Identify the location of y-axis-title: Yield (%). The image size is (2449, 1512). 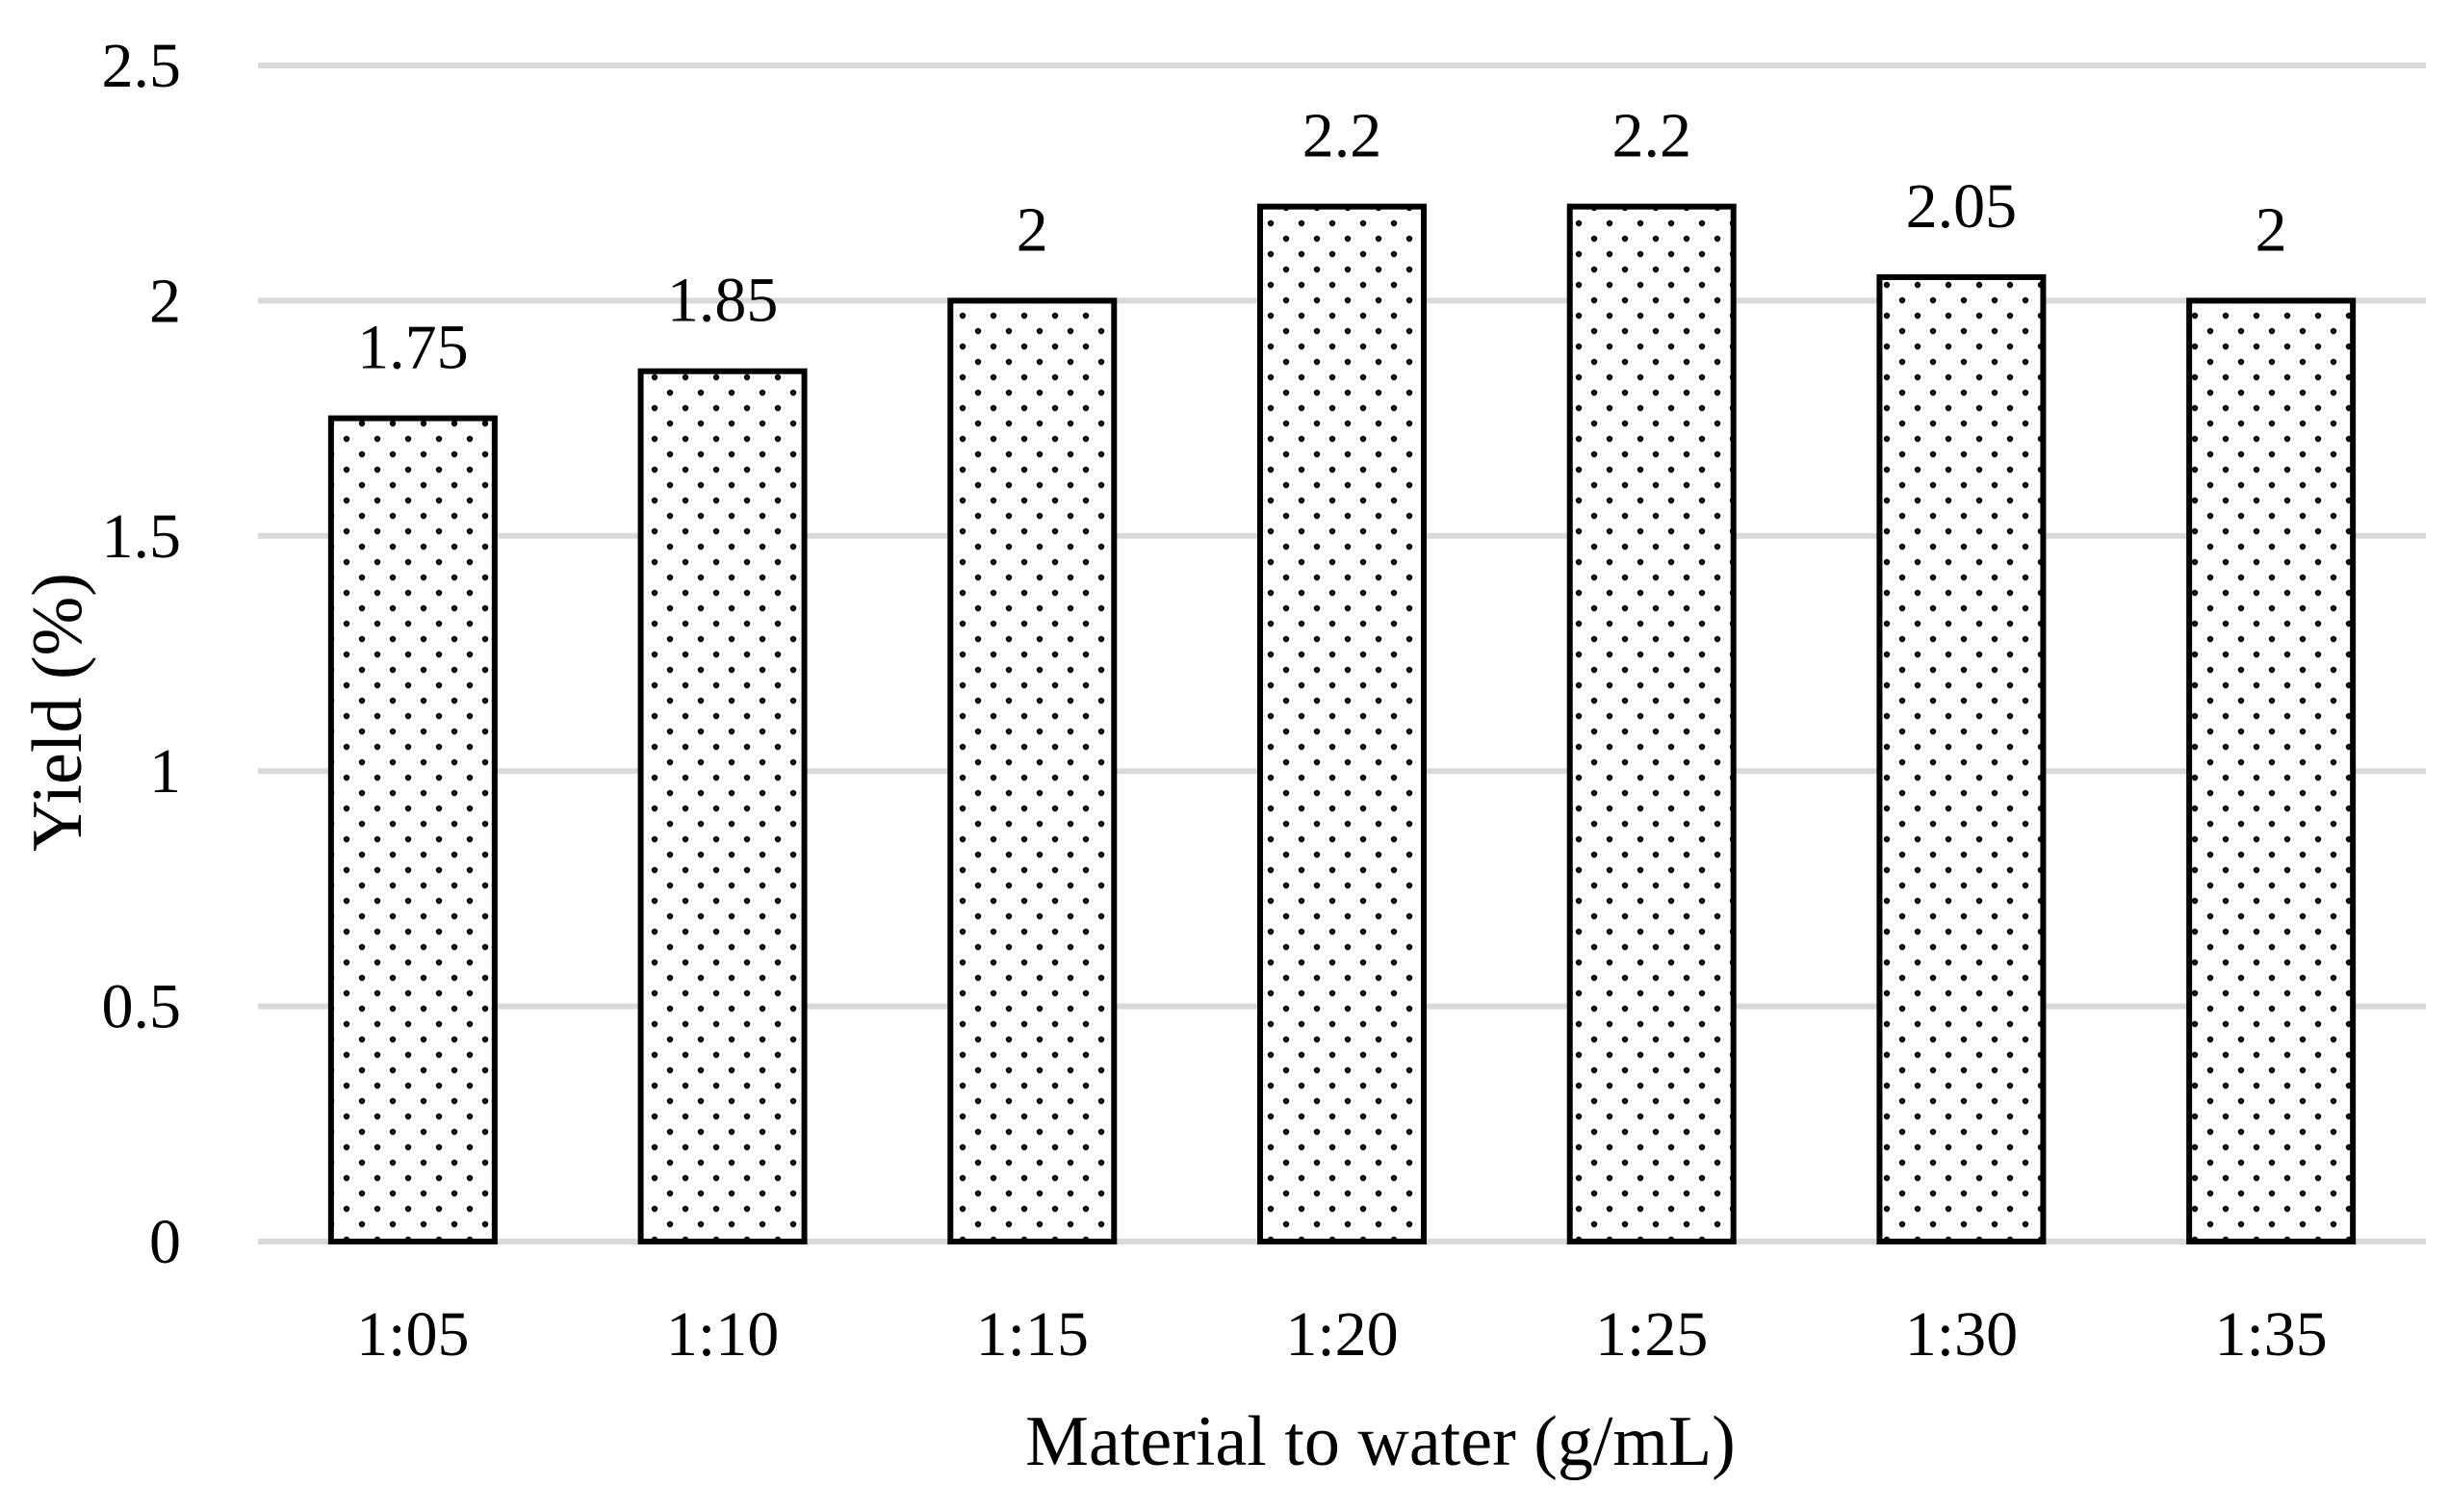
(57, 712).